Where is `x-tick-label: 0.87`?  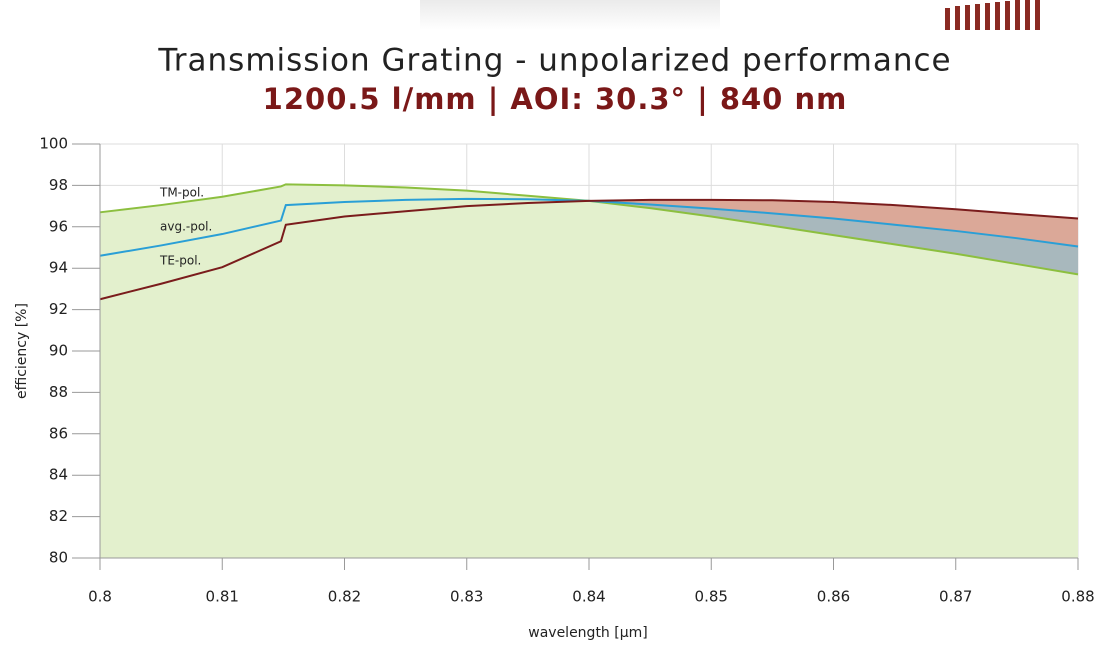
x-tick-label: 0.87 is located at coordinates (955, 597).